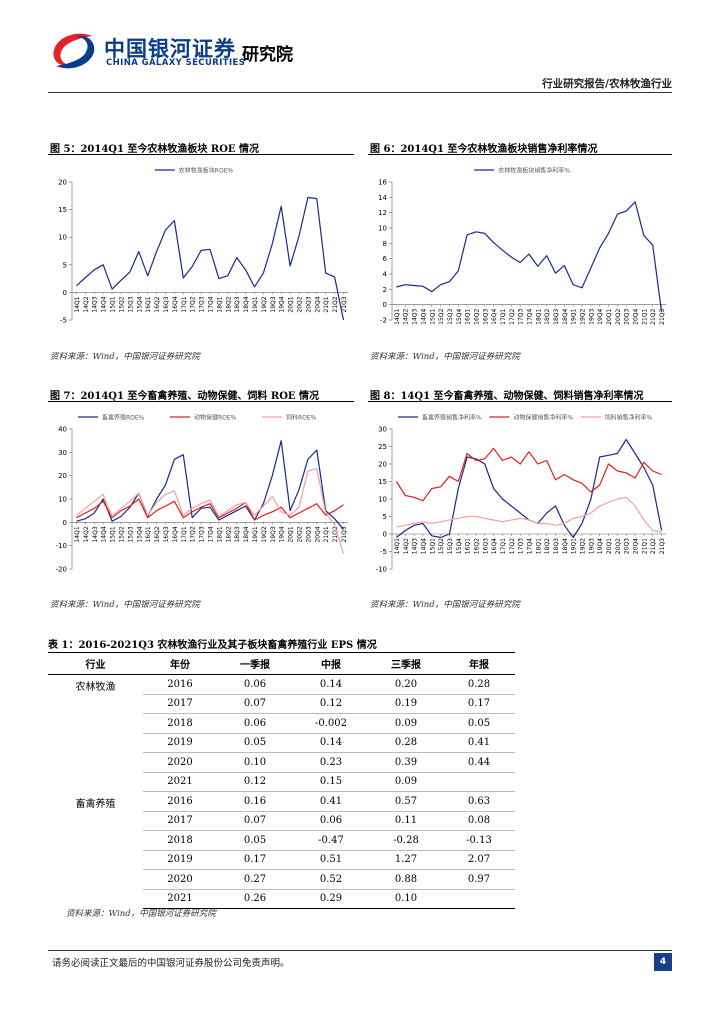 This screenshot has width=724, height=1024. I want to click on table-row: 2020 0.27 0.52 0.88 0.97, so click(281, 879).